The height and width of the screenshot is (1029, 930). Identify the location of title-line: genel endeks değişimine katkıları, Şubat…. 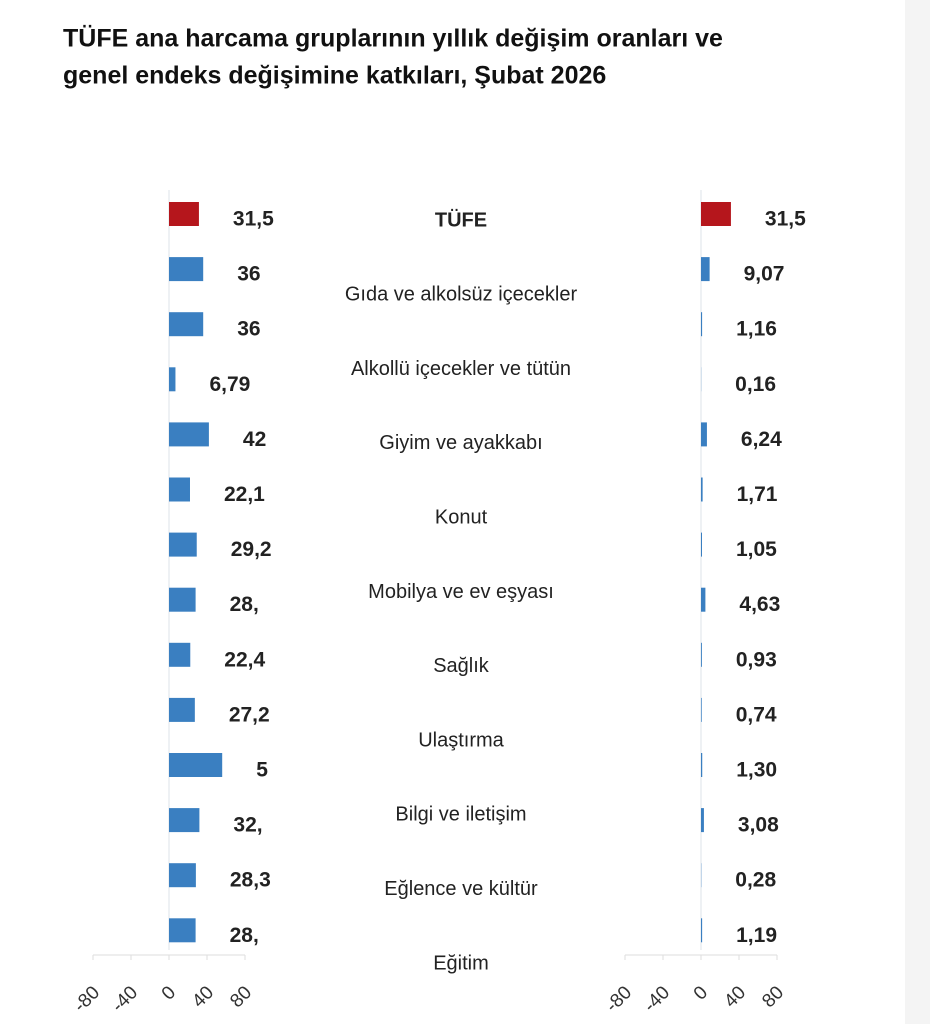
(334, 76).